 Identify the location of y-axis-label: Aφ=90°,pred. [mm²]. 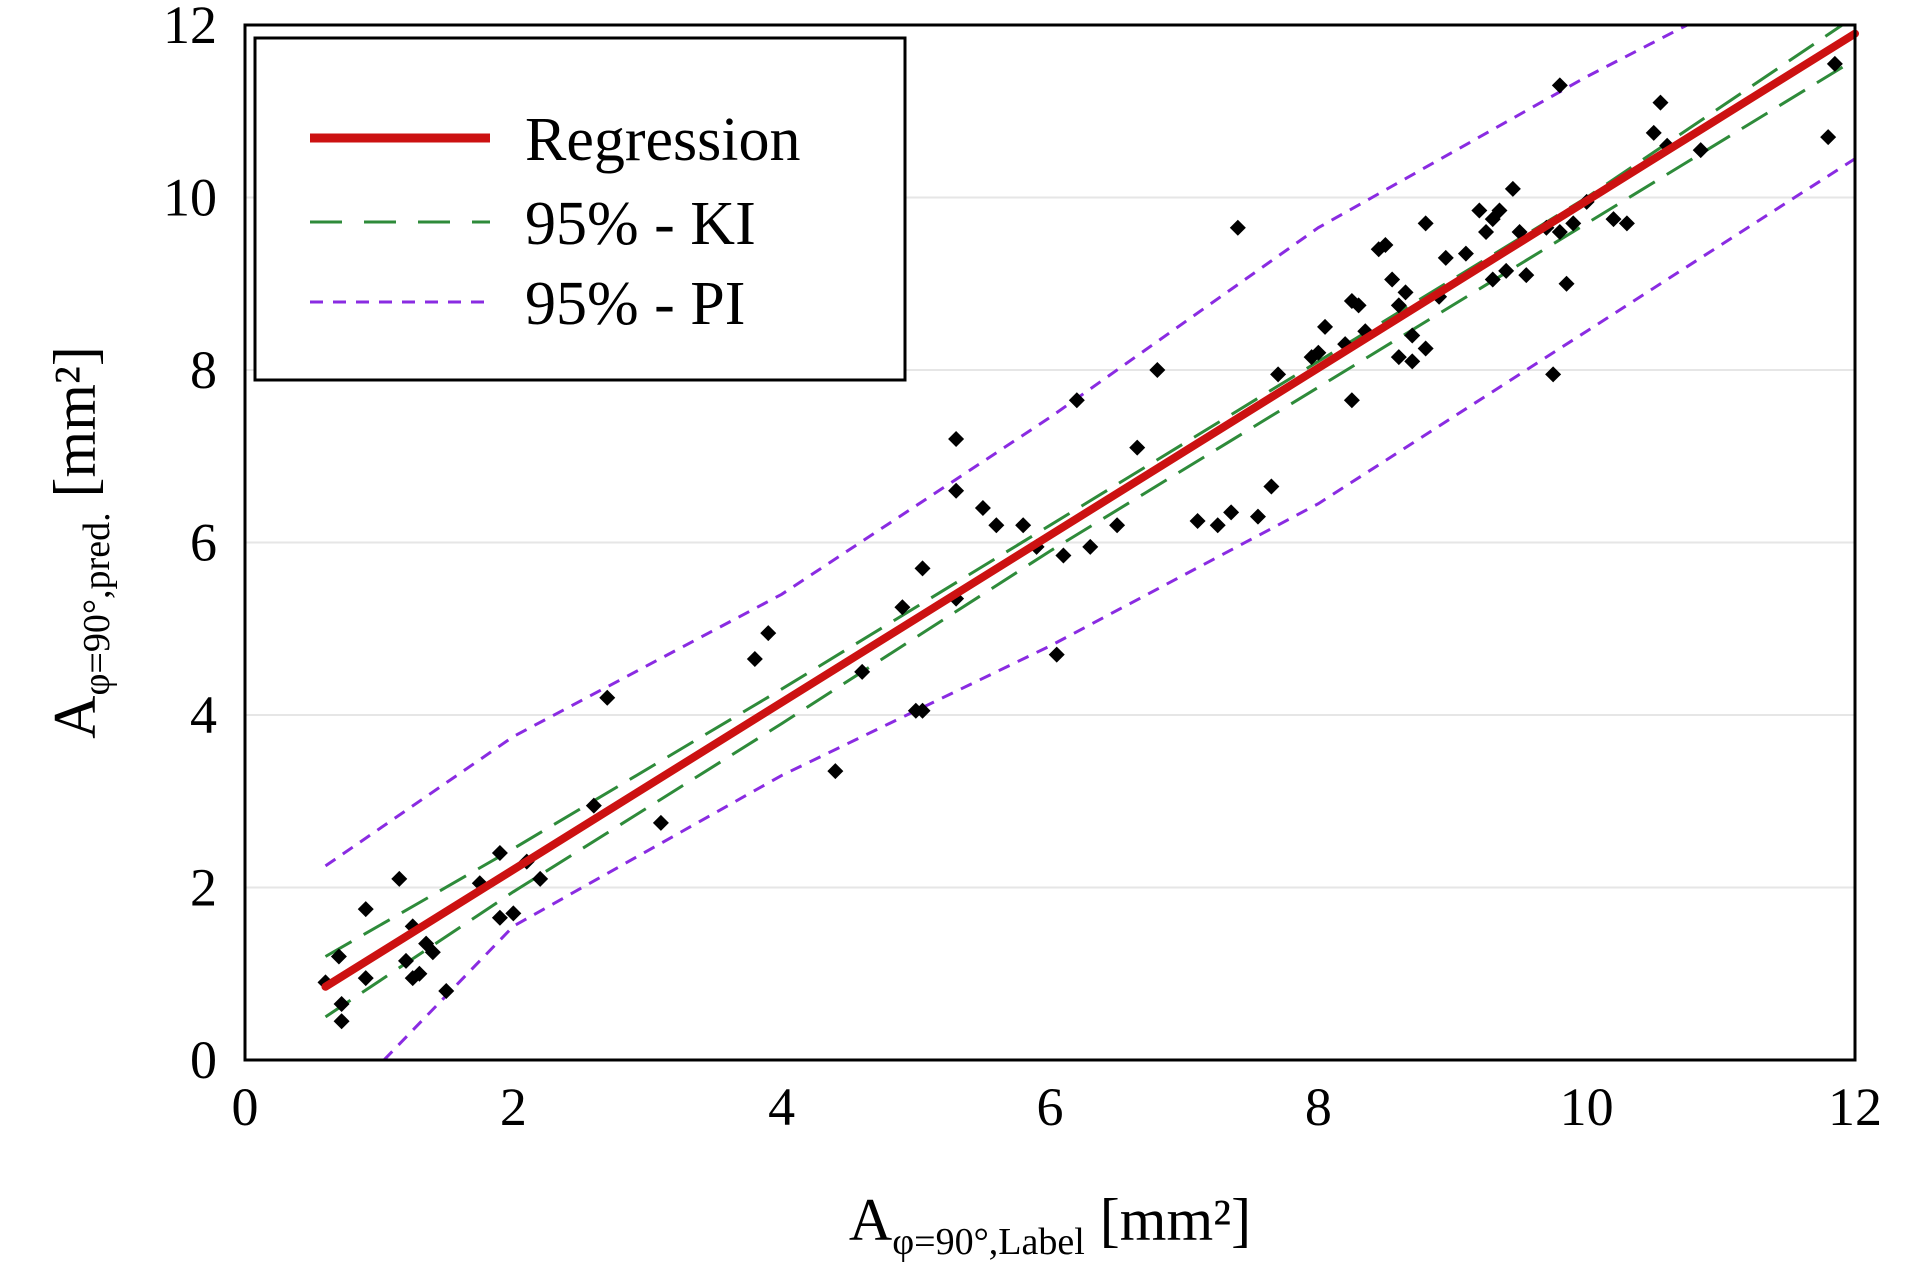
(80, 542).